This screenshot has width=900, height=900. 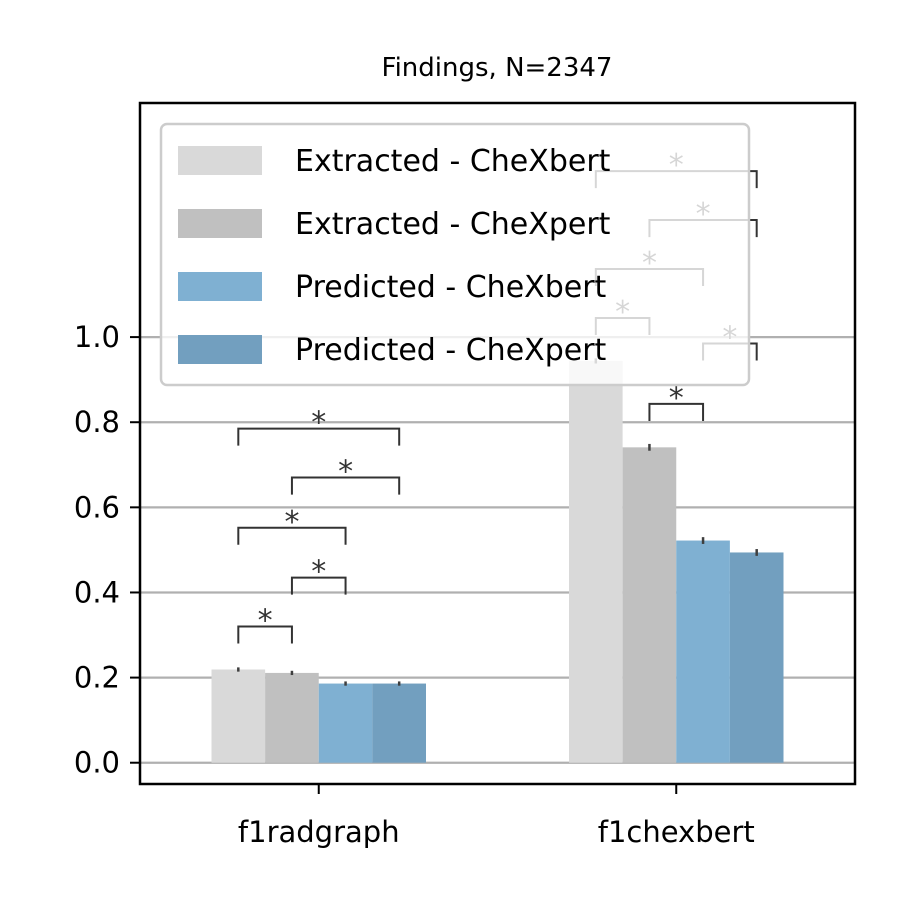 What do you see at coordinates (451, 287) in the screenshot?
I see `legend-label: Predicted - CheXbert` at bounding box center [451, 287].